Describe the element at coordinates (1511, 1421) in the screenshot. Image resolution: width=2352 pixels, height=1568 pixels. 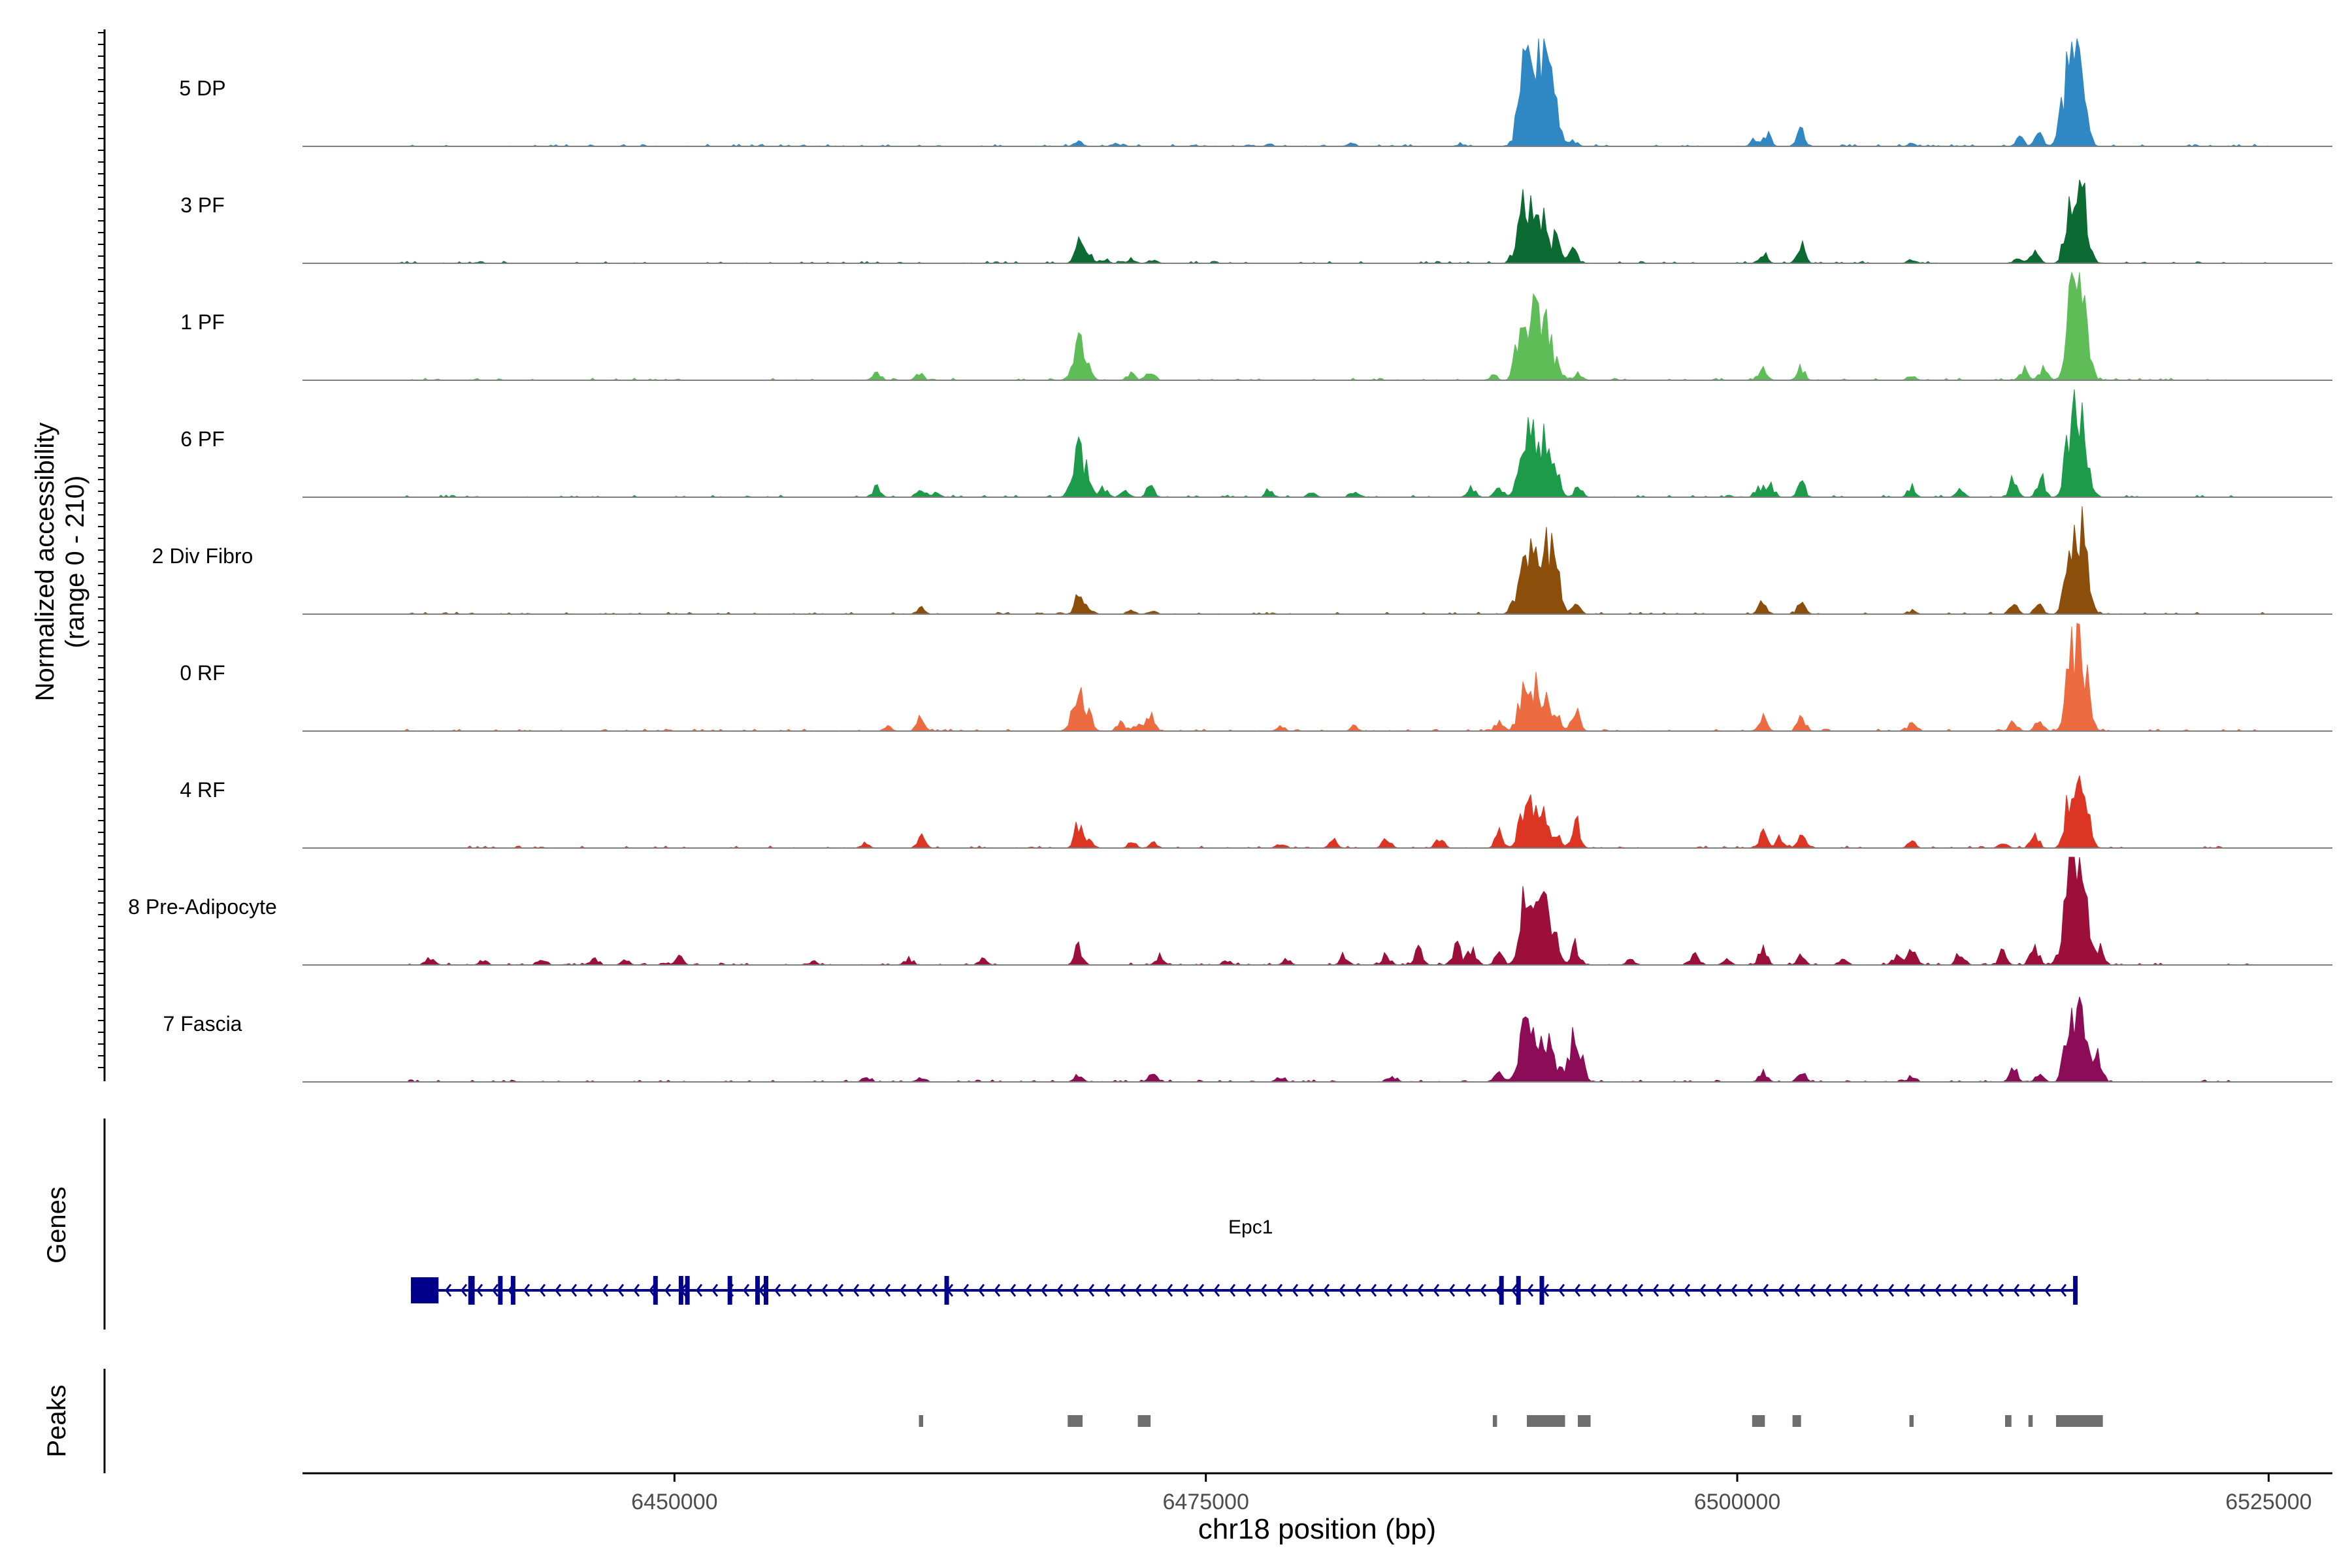
I see `peak-track` at that location.